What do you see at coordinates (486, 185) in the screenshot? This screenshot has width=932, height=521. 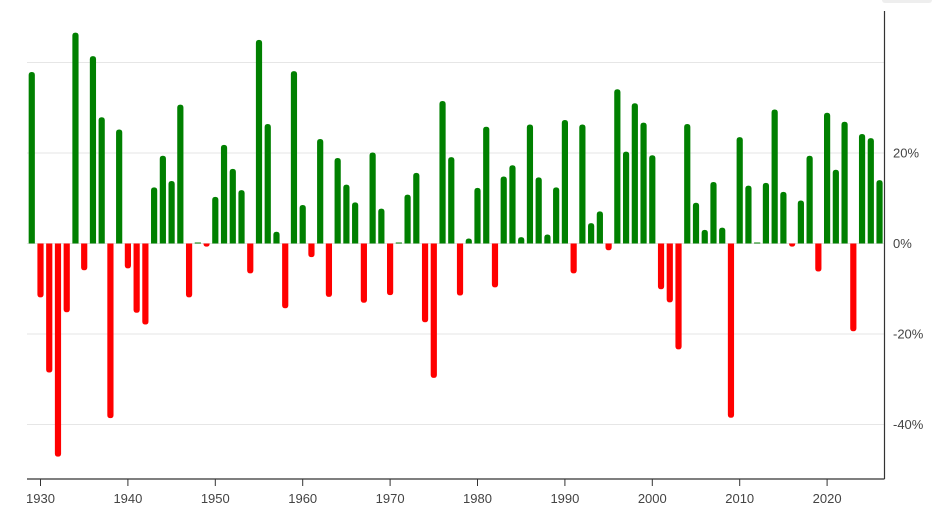 I see `bar-1980: 1980: 25.8%` at bounding box center [486, 185].